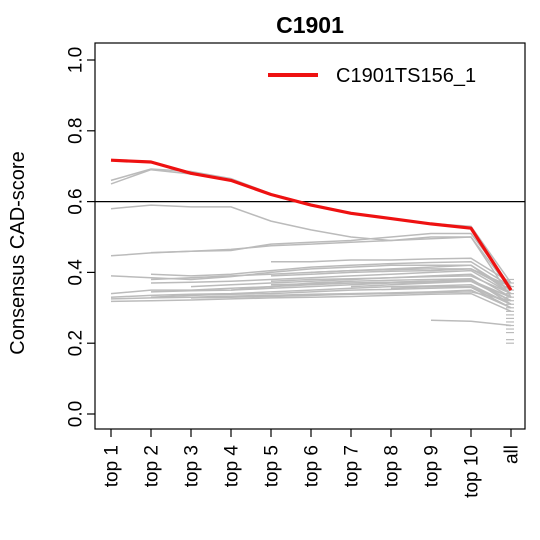  I want to click on y-tick-label-3: 0.6, so click(76, 201).